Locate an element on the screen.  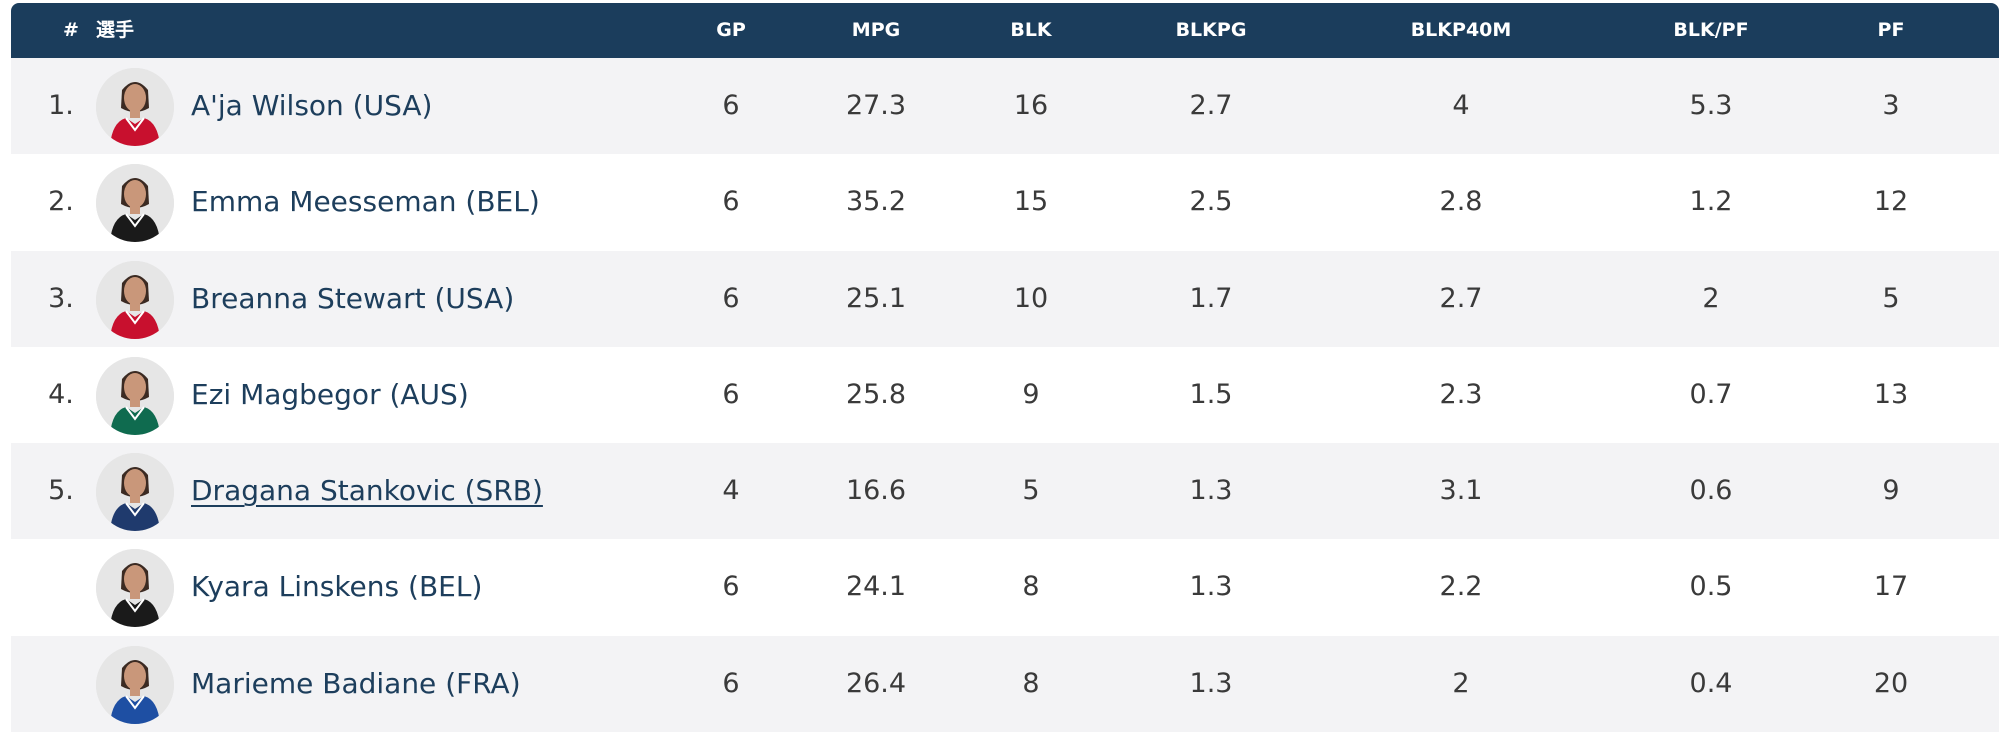
blk-cell: 16 is located at coordinates (1031, 105).